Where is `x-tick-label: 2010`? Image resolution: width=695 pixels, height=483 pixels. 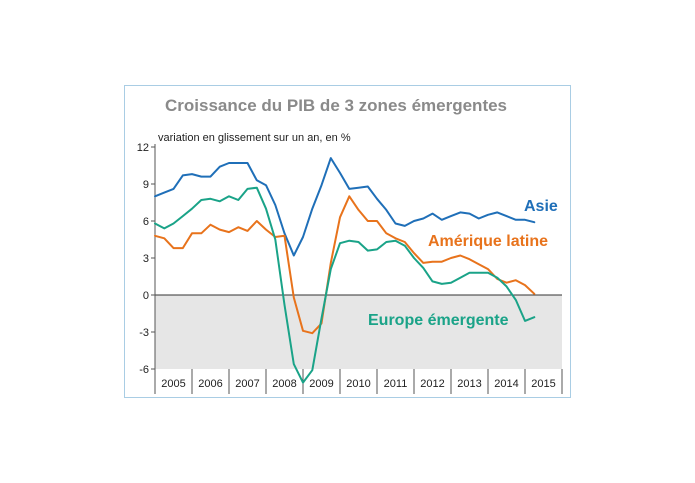
x-tick-label: 2010 is located at coordinates (358, 384).